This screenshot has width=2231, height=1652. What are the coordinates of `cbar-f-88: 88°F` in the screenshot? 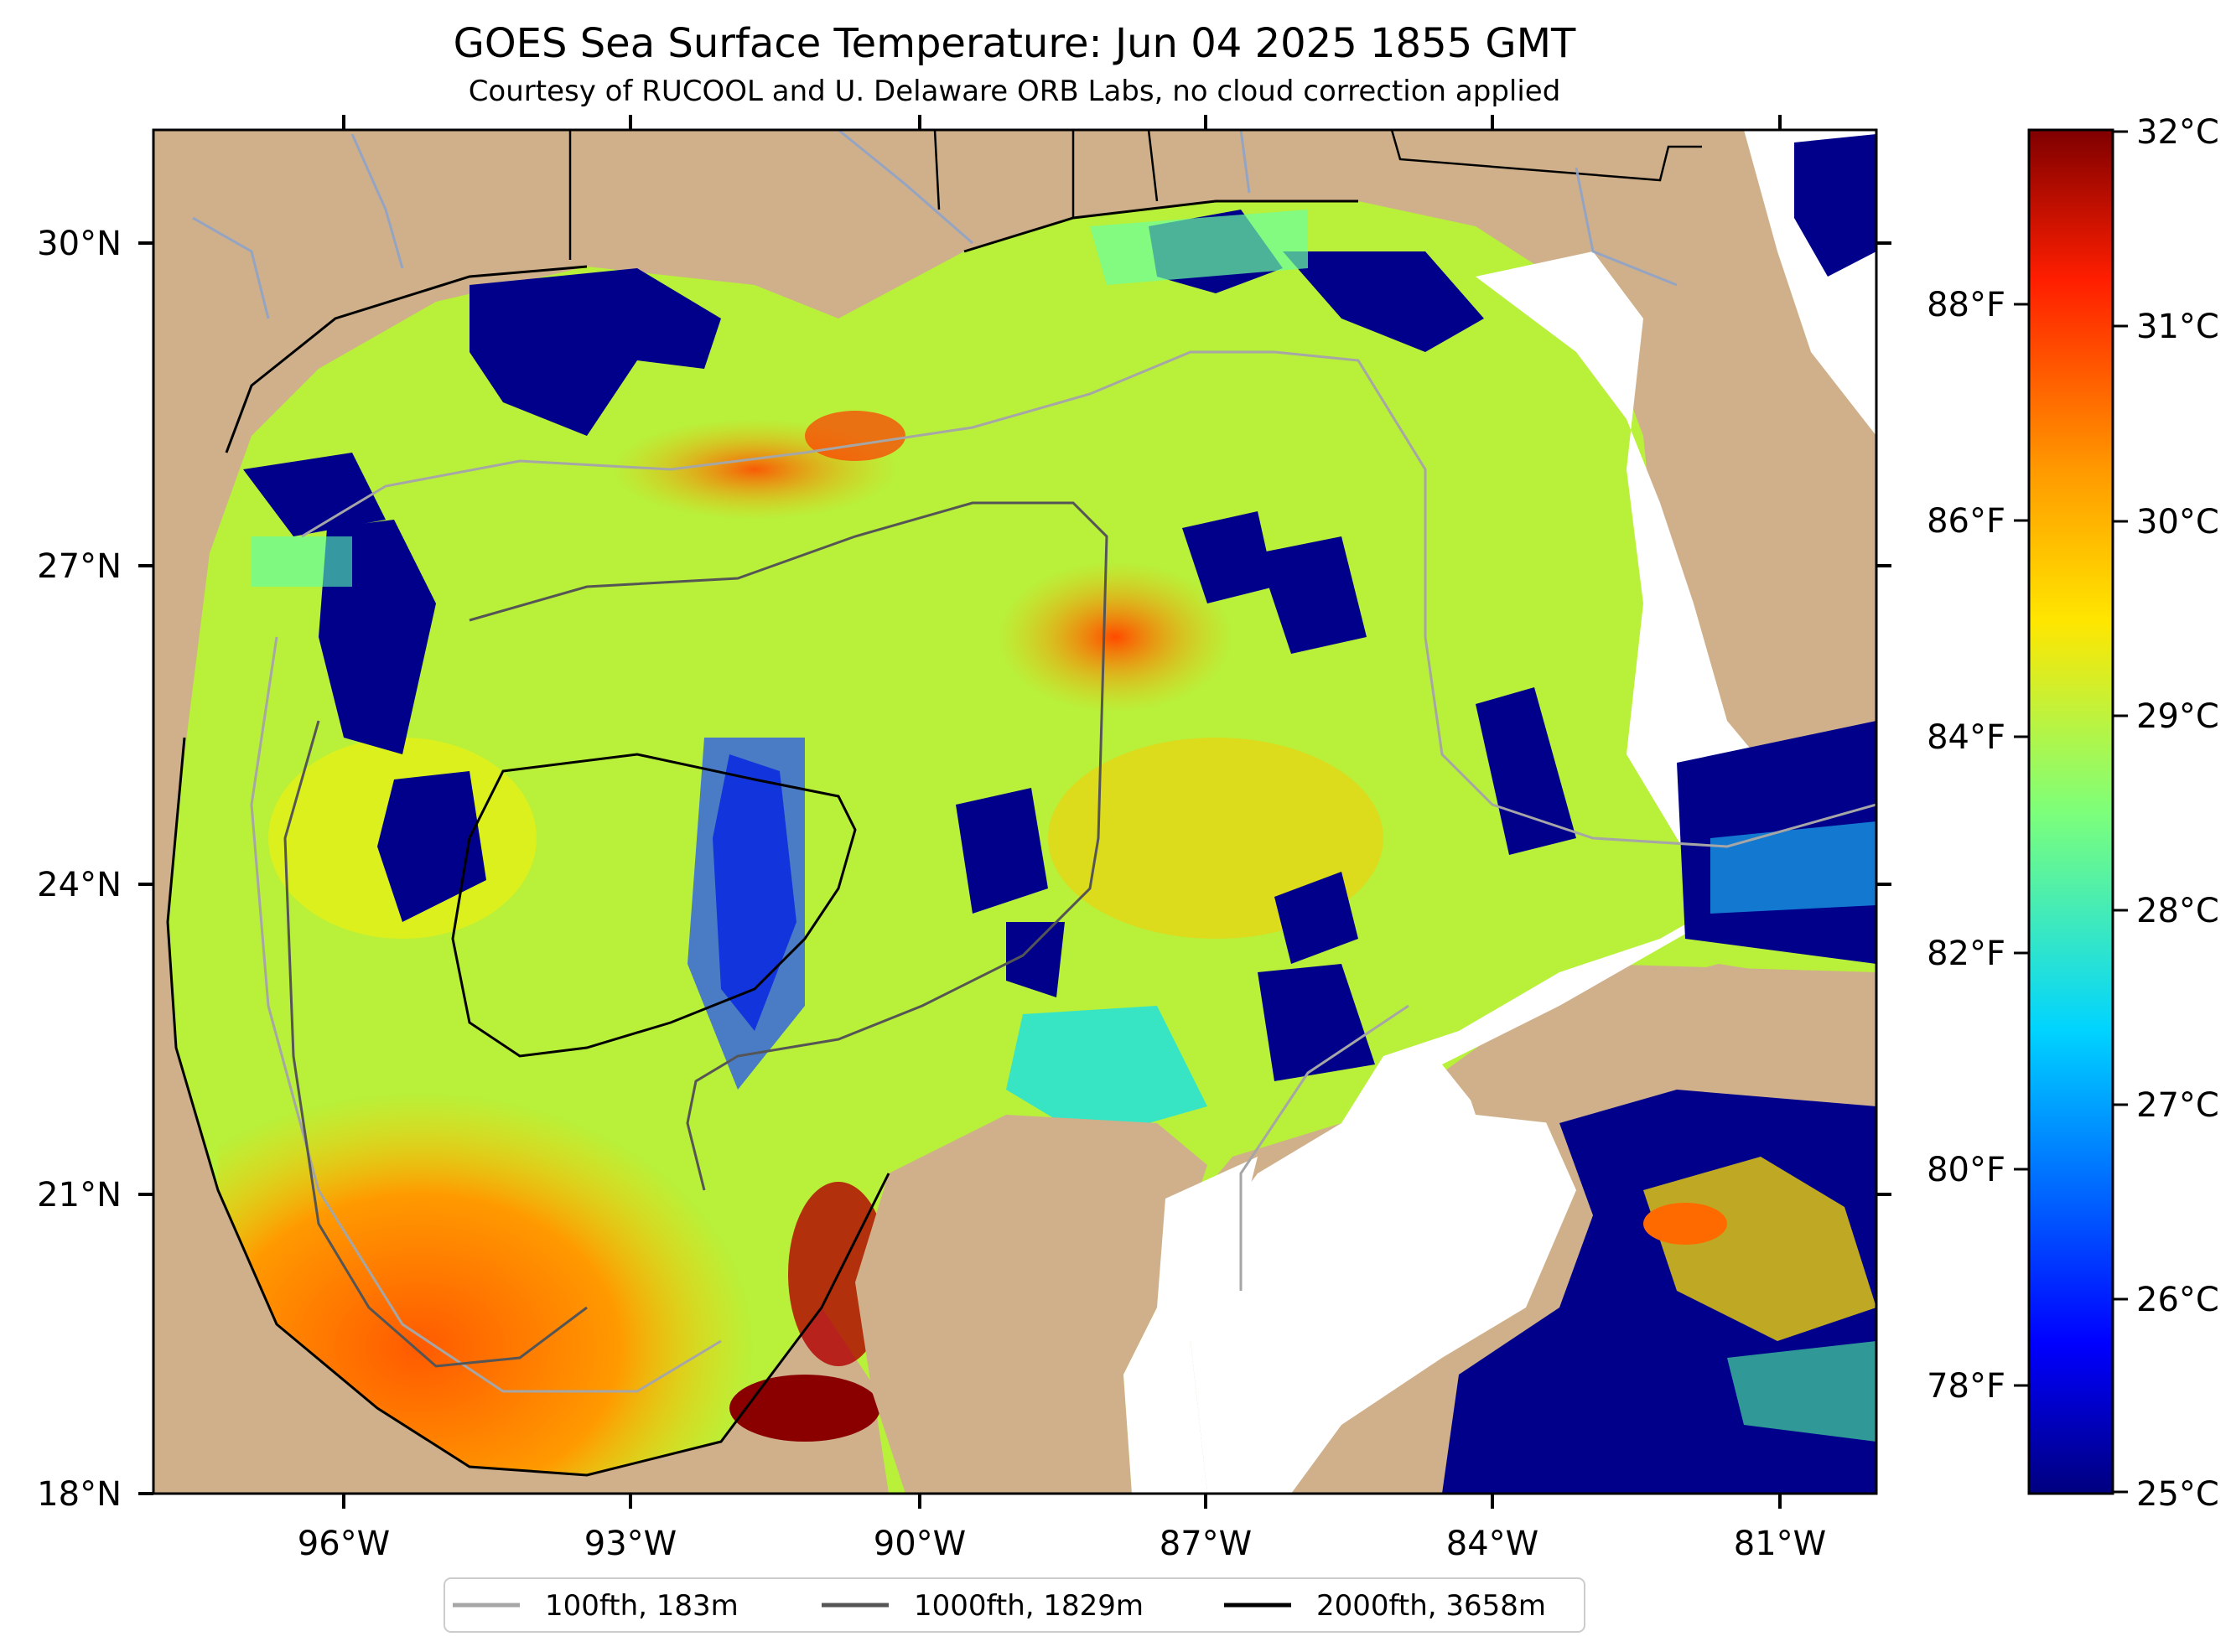 It's located at (1966, 305).